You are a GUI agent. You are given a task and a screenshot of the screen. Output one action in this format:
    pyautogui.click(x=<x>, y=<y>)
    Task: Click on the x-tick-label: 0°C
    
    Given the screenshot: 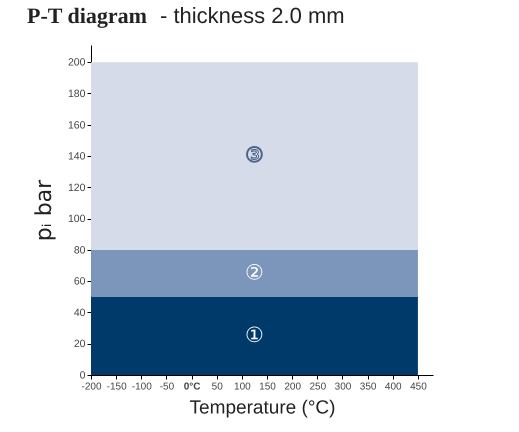 What is the action you would take?
    pyautogui.click(x=192, y=387)
    